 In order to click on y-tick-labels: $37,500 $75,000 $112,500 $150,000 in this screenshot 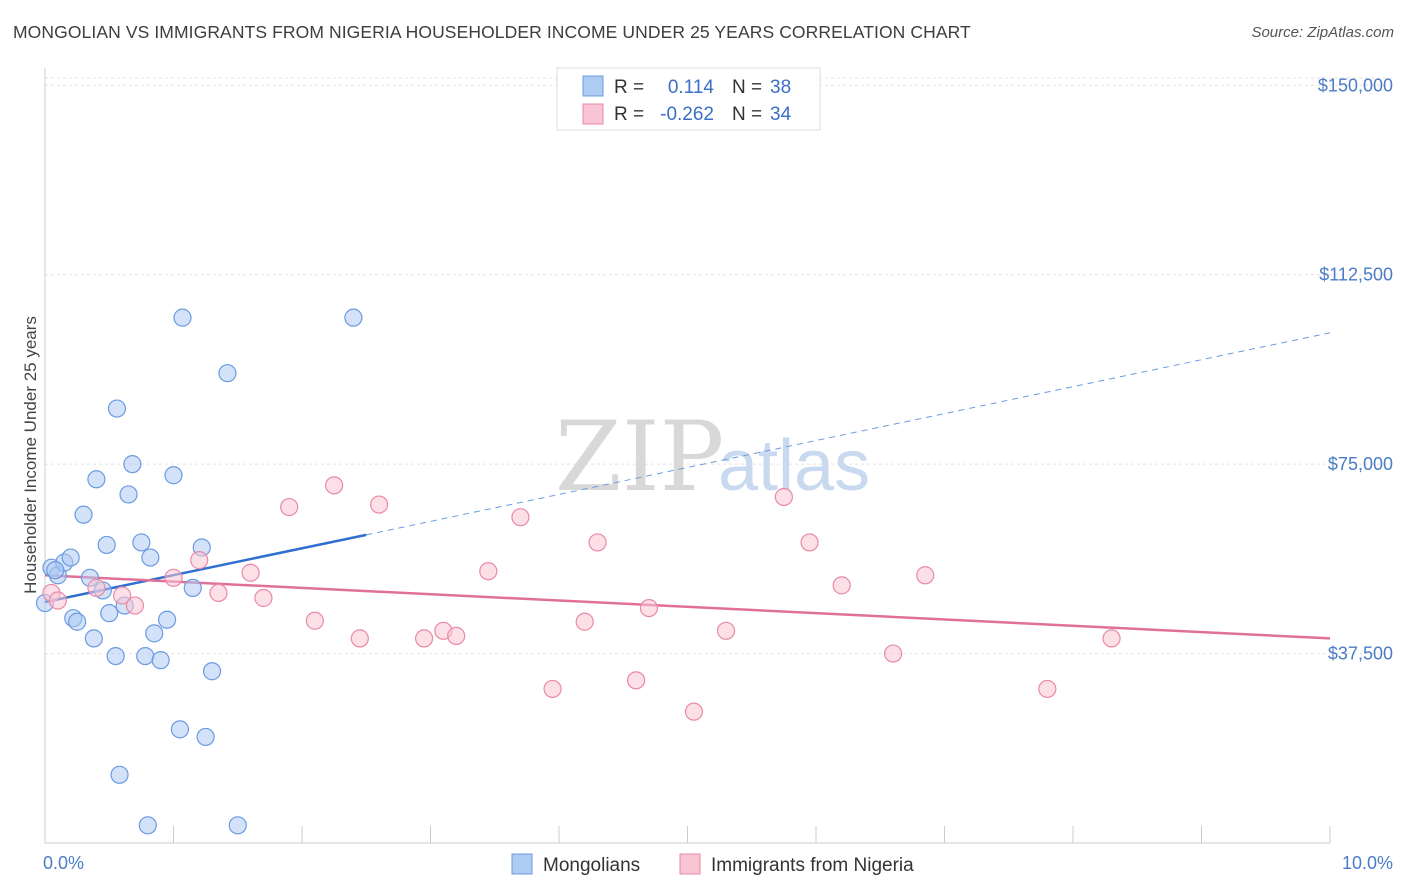, I will do `click(1355, 369)`.